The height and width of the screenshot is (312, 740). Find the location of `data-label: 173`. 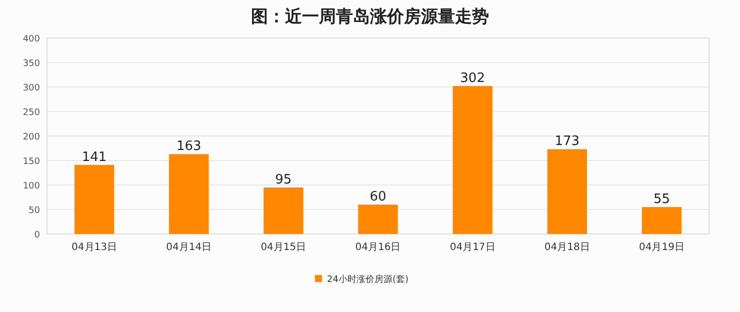

data-label: 173 is located at coordinates (567, 142).